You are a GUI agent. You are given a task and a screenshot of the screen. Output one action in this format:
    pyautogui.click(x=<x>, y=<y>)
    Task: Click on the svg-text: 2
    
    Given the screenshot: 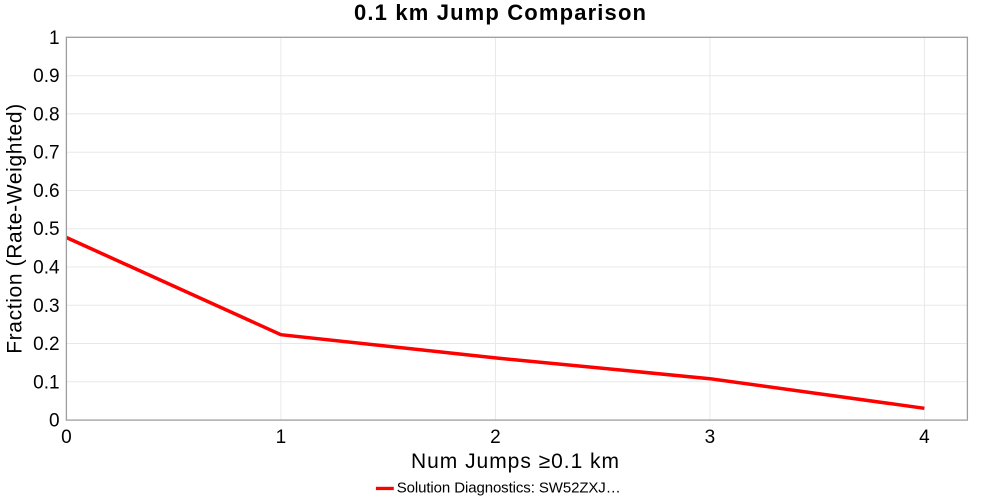 What is the action you would take?
    pyautogui.click(x=495, y=437)
    